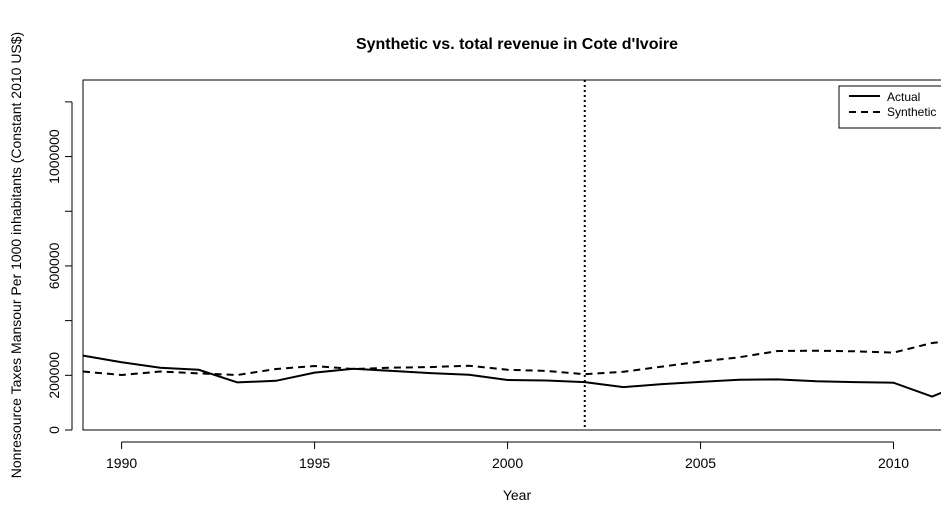  What do you see at coordinates (121, 463) in the screenshot?
I see `x-tick-label: 1990` at bounding box center [121, 463].